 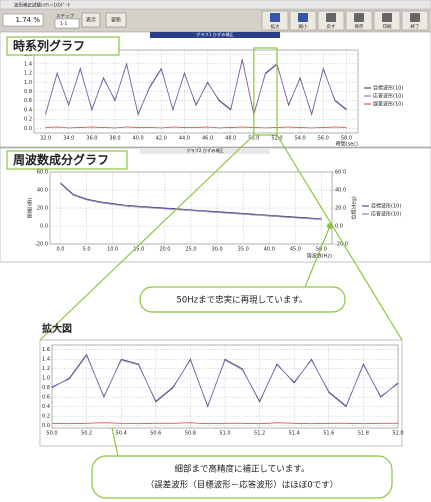 I want to click on chart-title: 周波数成分グラフ, so click(x=61, y=159).